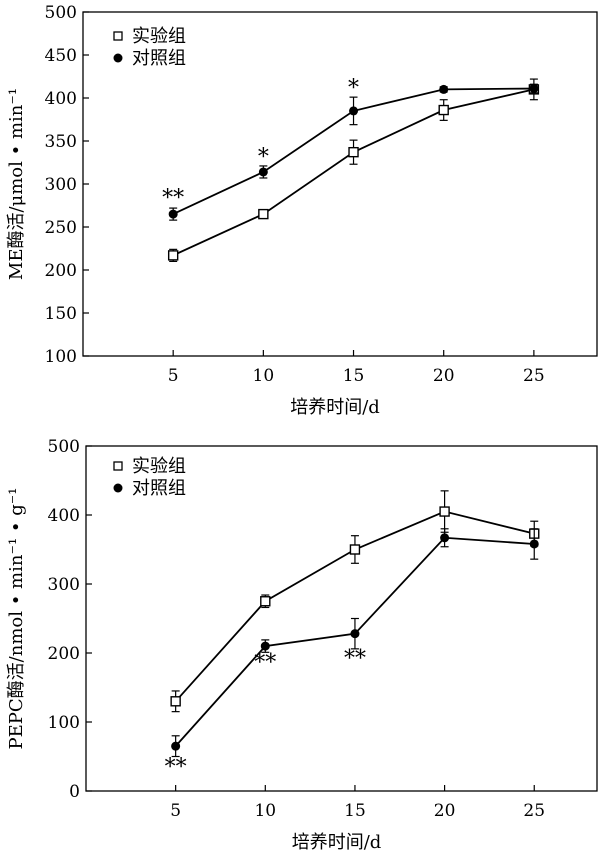 The image size is (605, 858). I want to click on y-tick-label: 350, so click(61, 142).